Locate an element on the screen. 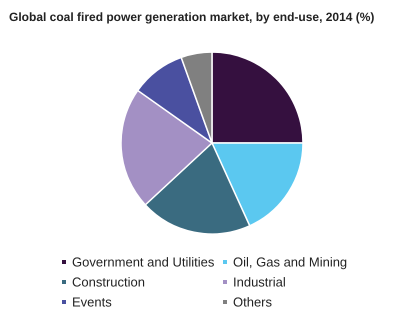  chart-title: Global coal fired power generation market, by end-use, 2014 (%) is located at coordinates (191, 17).